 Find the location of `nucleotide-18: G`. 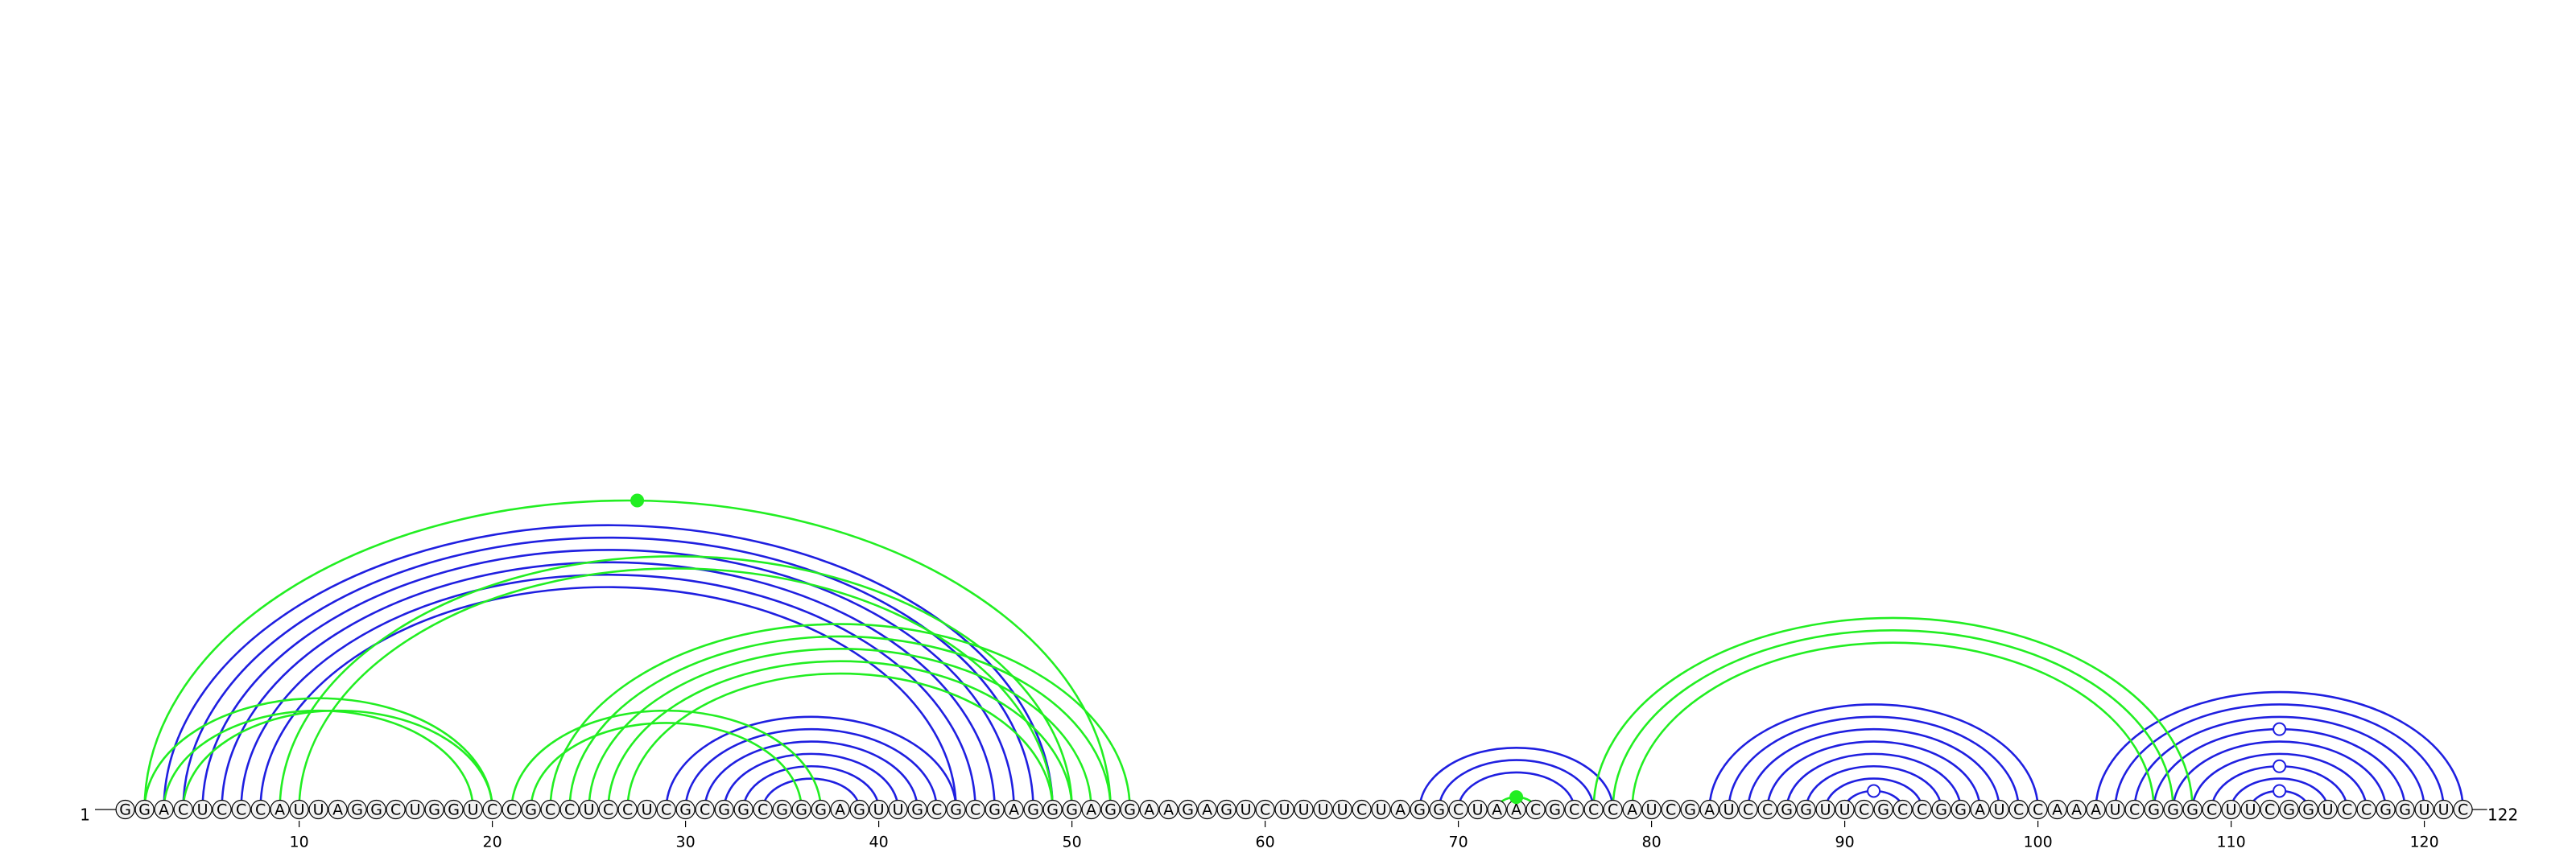

nucleotide-18: G is located at coordinates (454, 809).